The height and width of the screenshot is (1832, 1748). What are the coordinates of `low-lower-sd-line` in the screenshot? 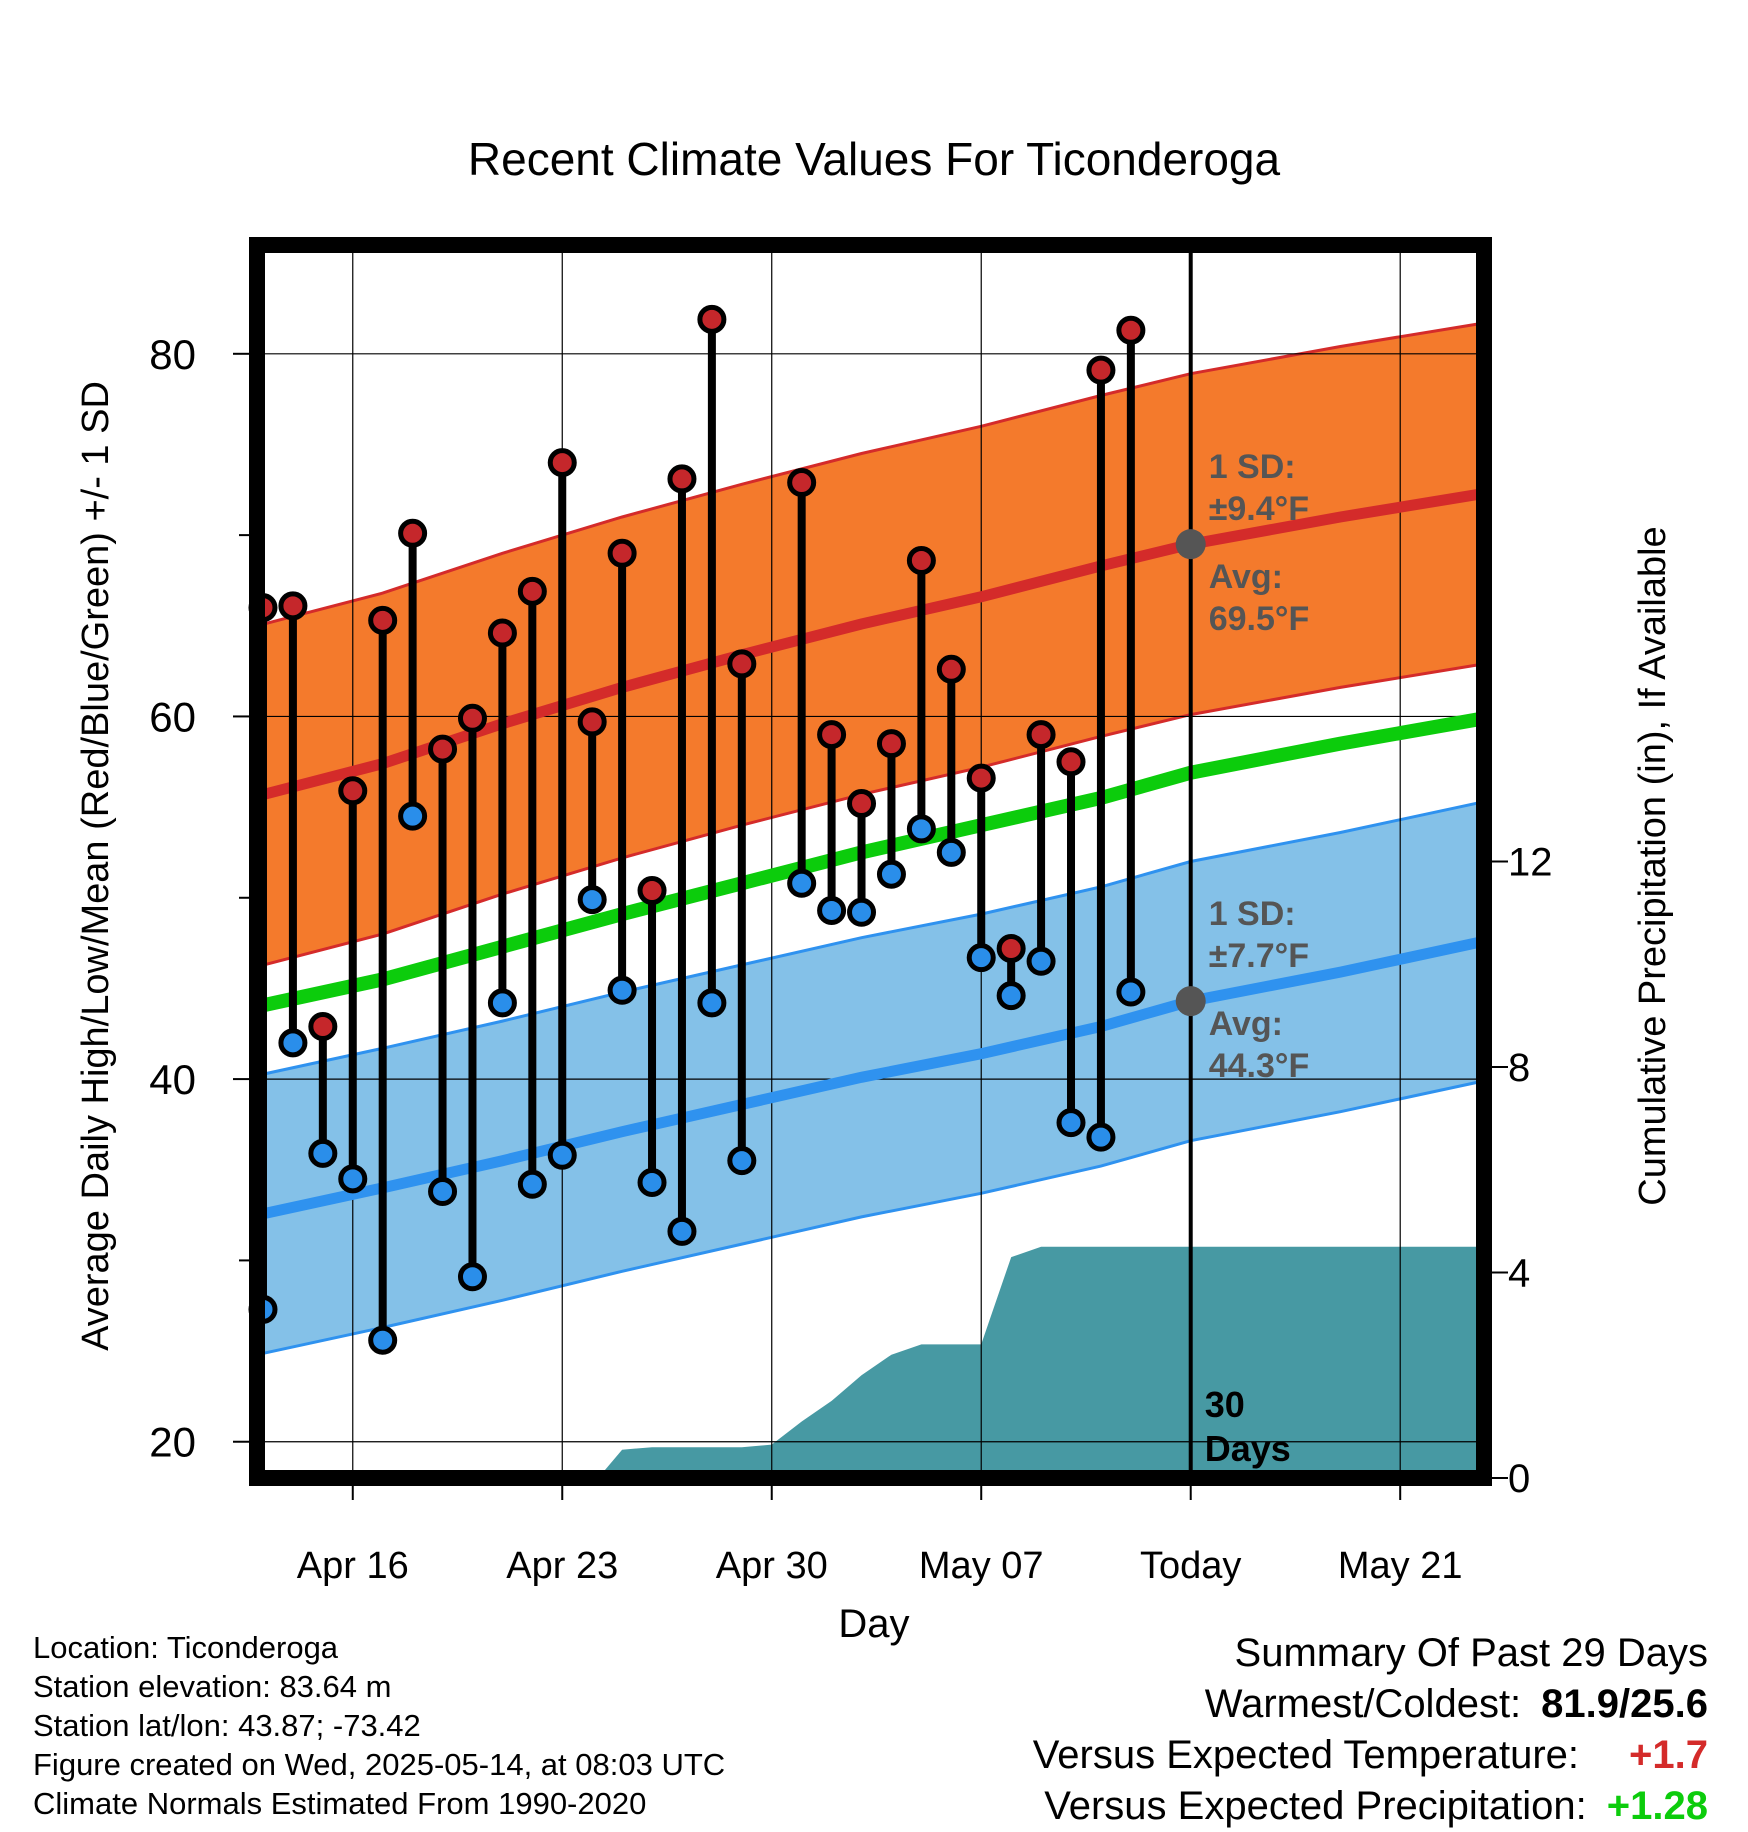 It's located at (870, 1218).